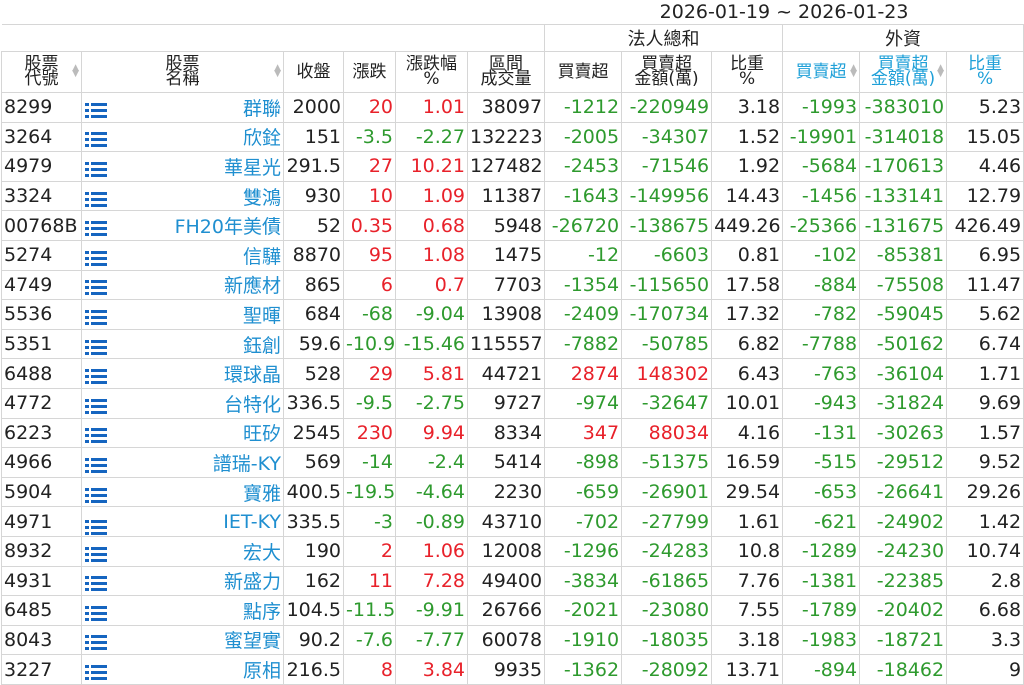 This screenshot has width=1024, height=685. What do you see at coordinates (182, 521) in the screenshot?
I see `stock-name-link: IET-KY` at bounding box center [182, 521].